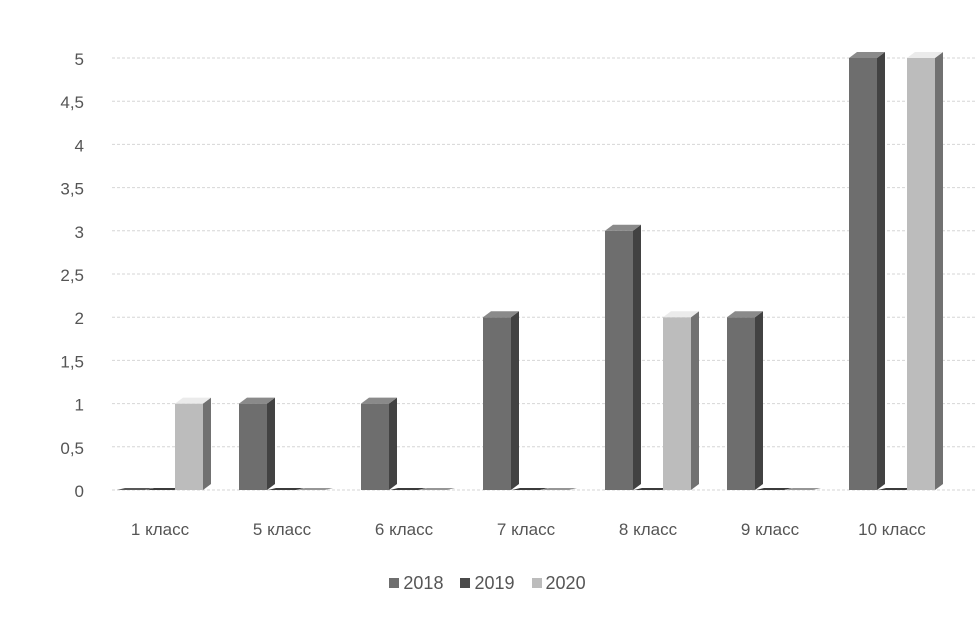  I want to click on legend: 2018 2019 2020, so click(487, 583).